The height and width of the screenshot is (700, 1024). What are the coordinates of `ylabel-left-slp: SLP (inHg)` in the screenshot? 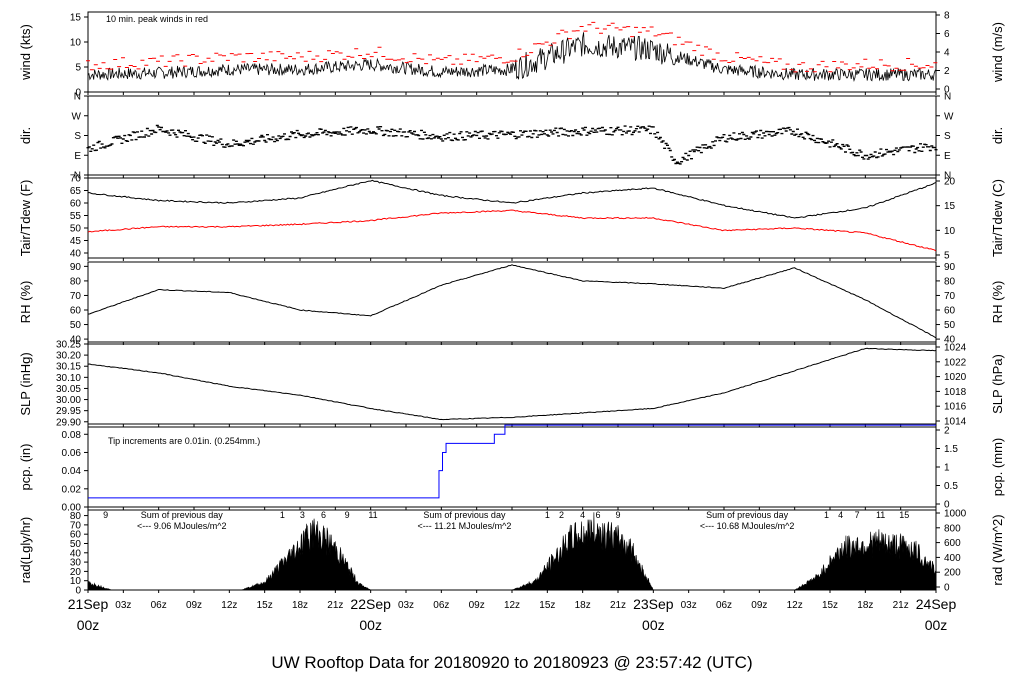 It's located at (25, 383).